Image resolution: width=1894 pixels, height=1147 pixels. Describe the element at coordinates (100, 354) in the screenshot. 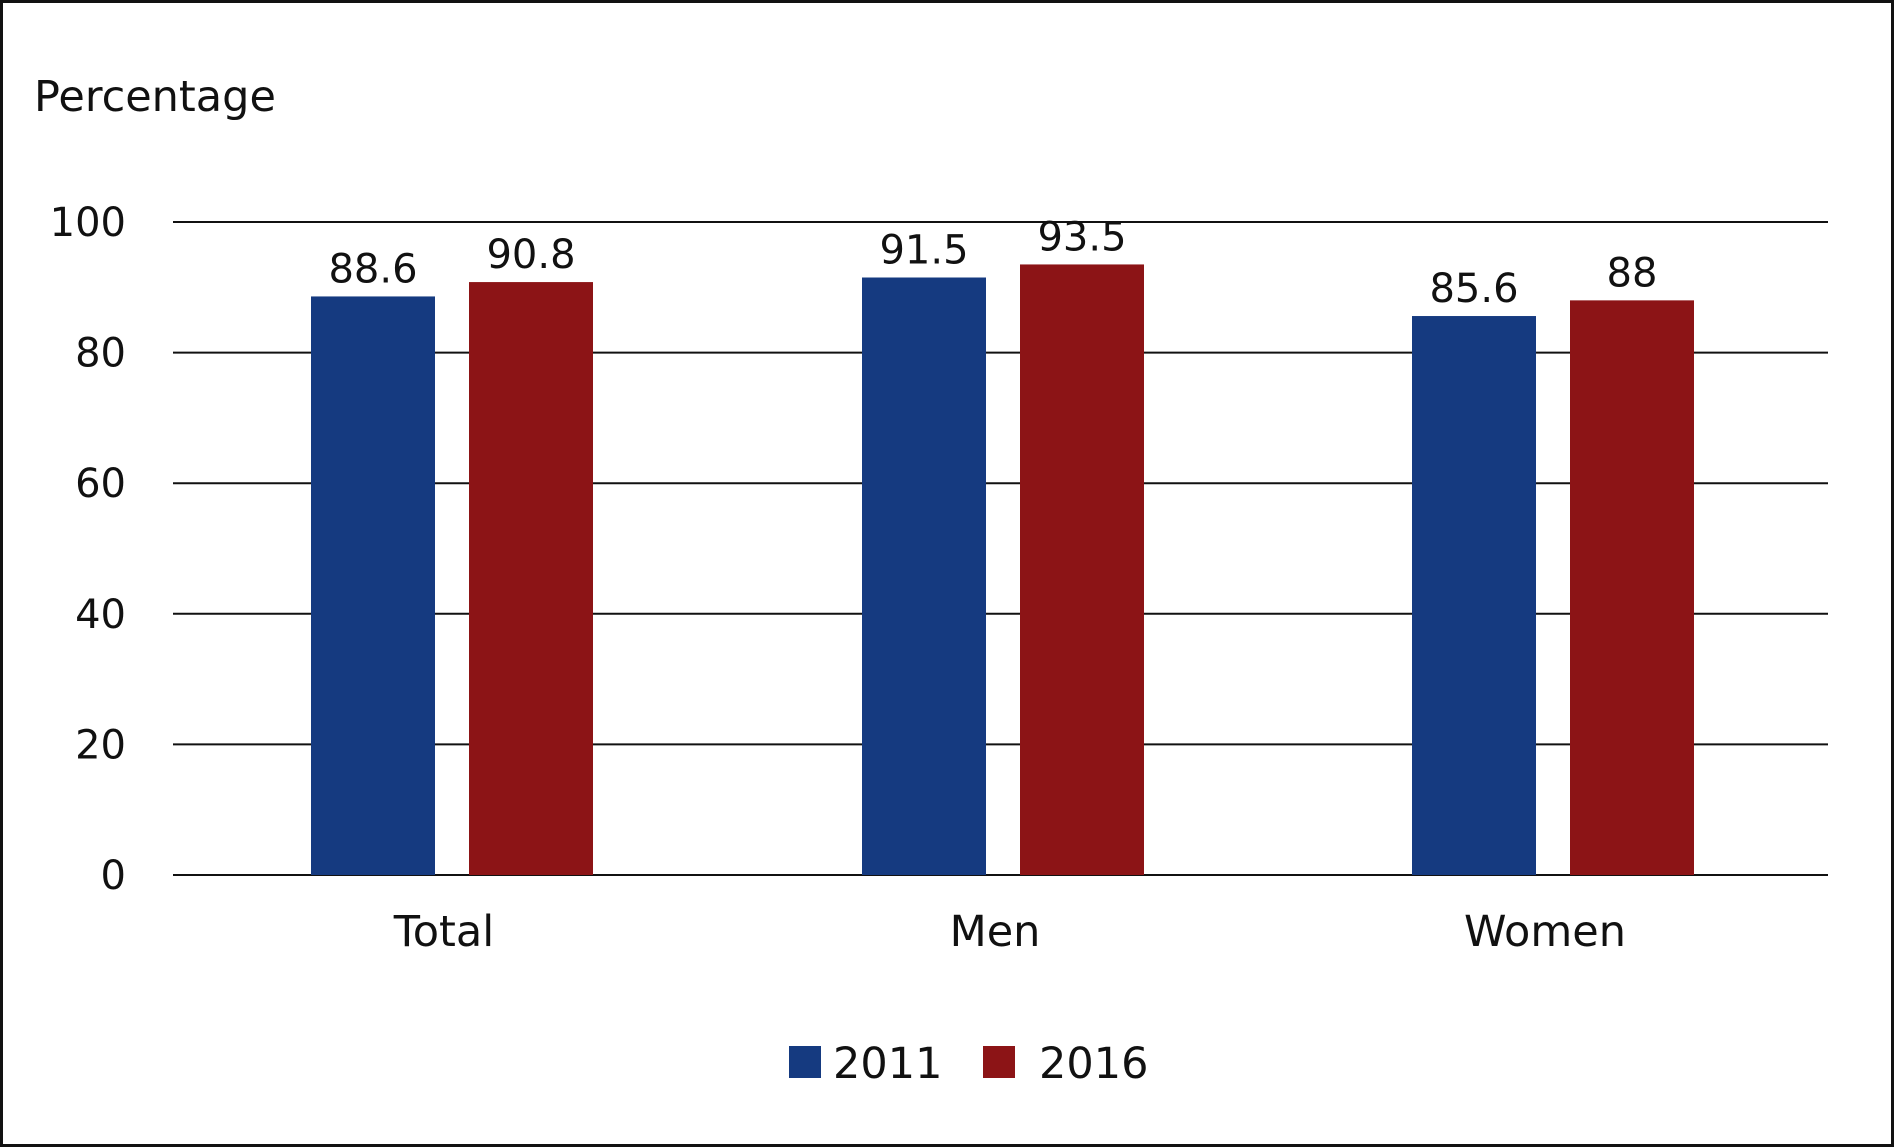

I see `y-tick-label: 80` at that location.